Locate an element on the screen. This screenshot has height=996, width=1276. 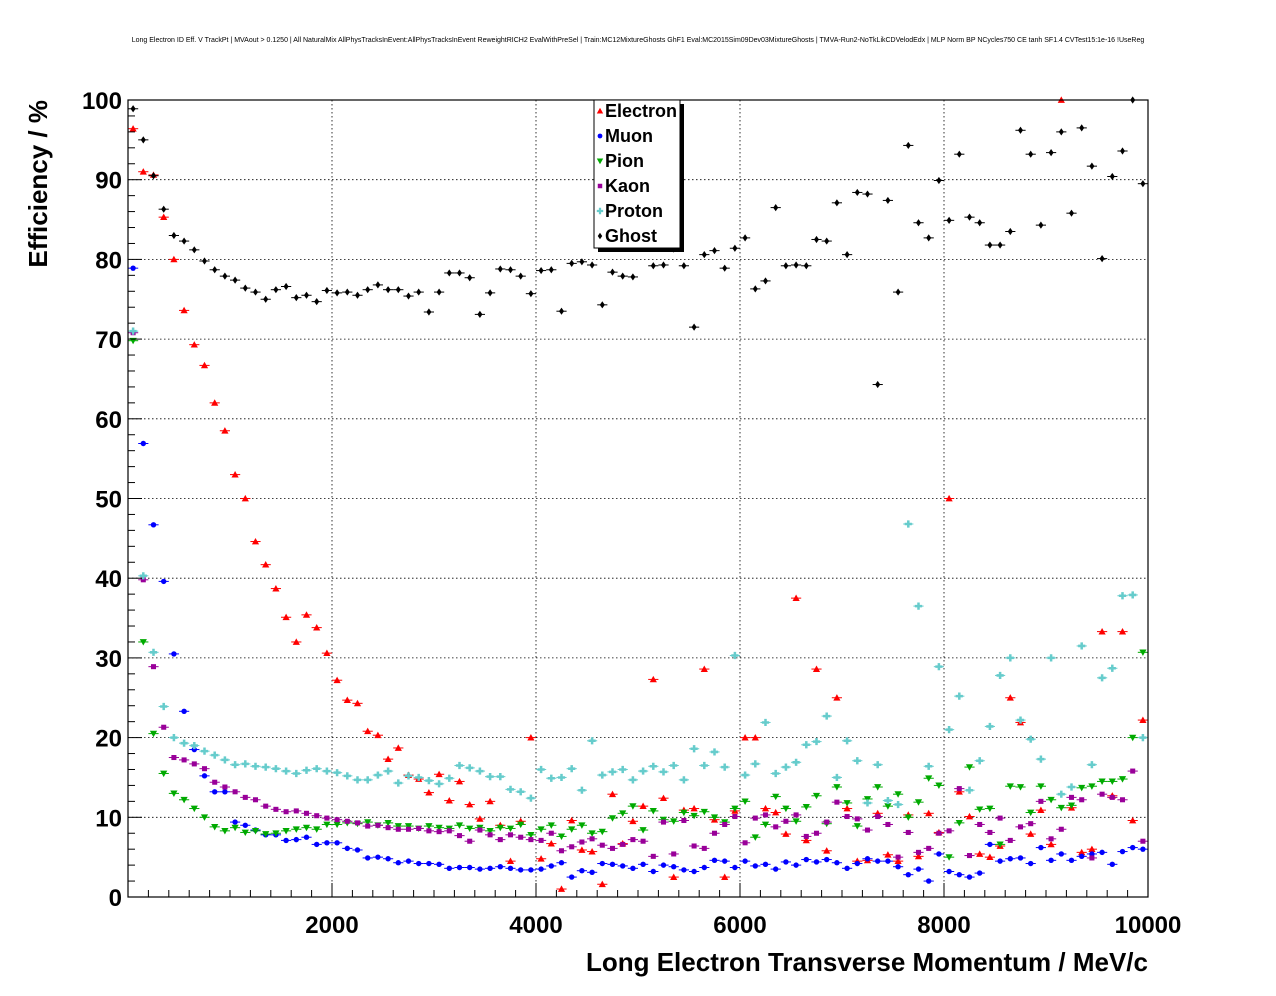
x-tick-label: 10000 is located at coordinates (1148, 925).